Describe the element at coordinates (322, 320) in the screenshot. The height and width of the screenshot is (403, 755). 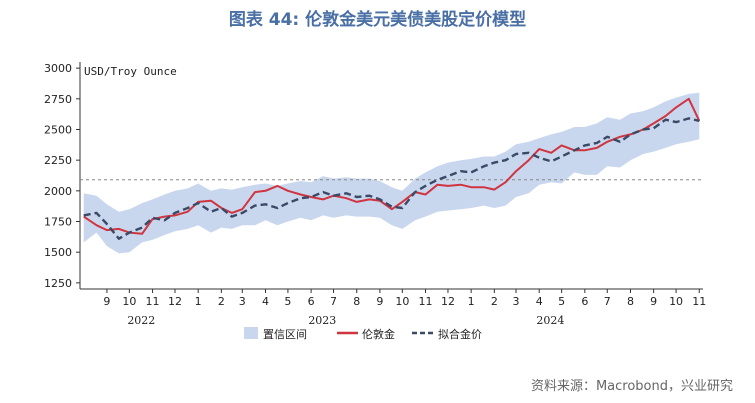
I see `x-year-label: 2023` at that location.